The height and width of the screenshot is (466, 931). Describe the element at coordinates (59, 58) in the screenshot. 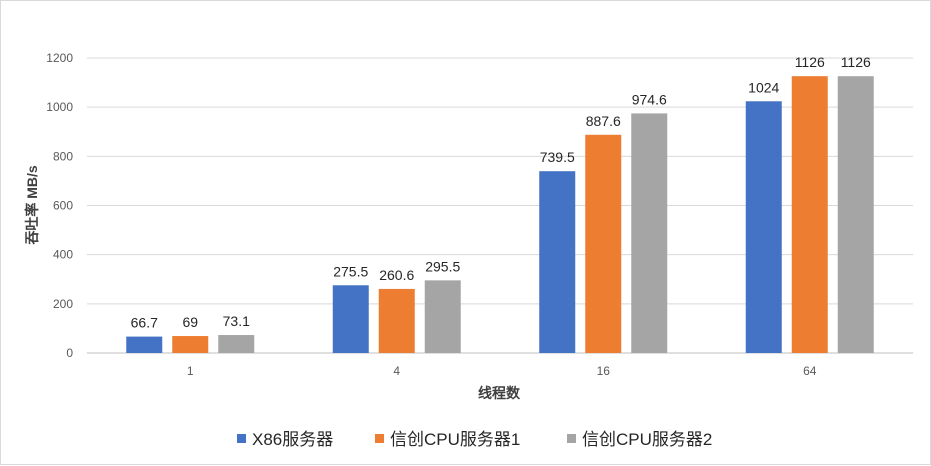

I see `y-tick-label: 1200` at that location.